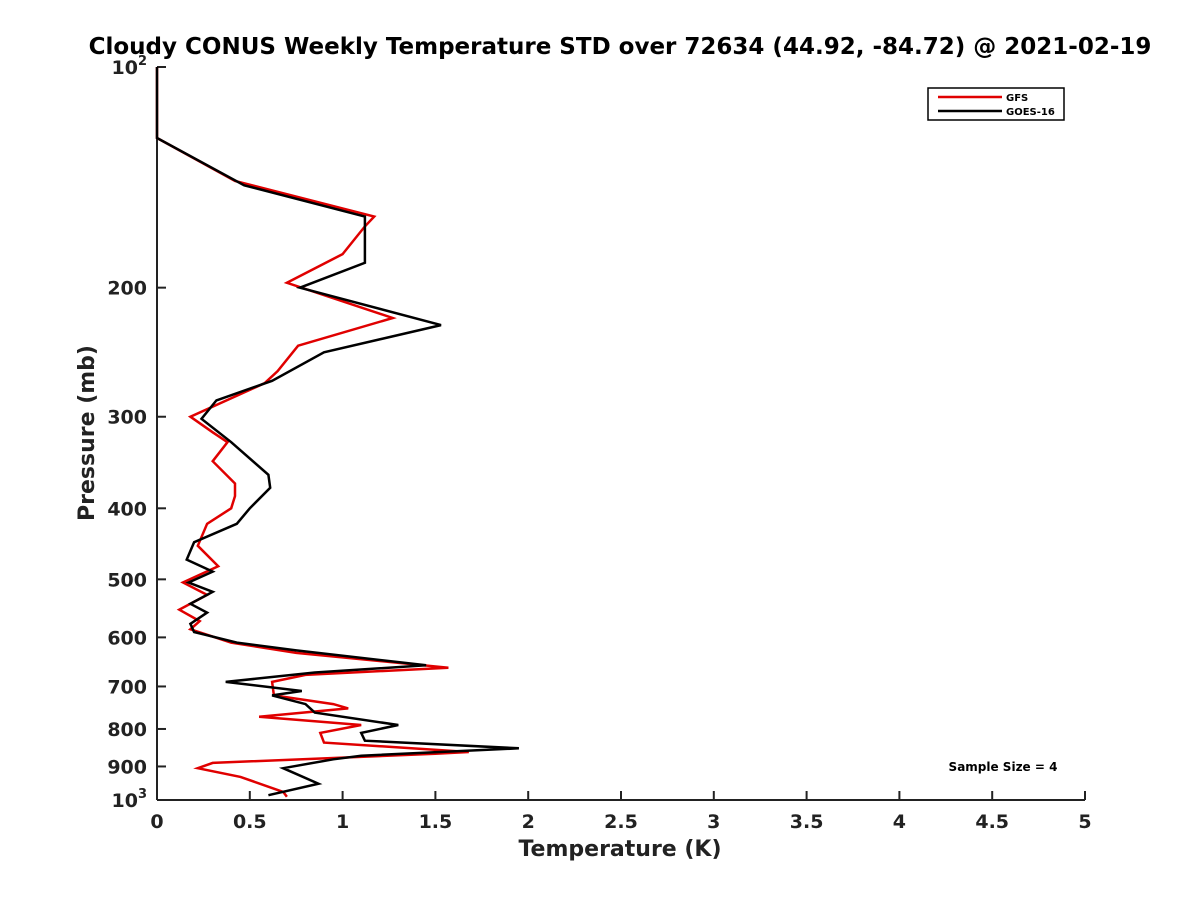 This screenshot has width=1200, height=900. What do you see at coordinates (127, 418) in the screenshot?
I see `y-tick-label: 300` at bounding box center [127, 418].